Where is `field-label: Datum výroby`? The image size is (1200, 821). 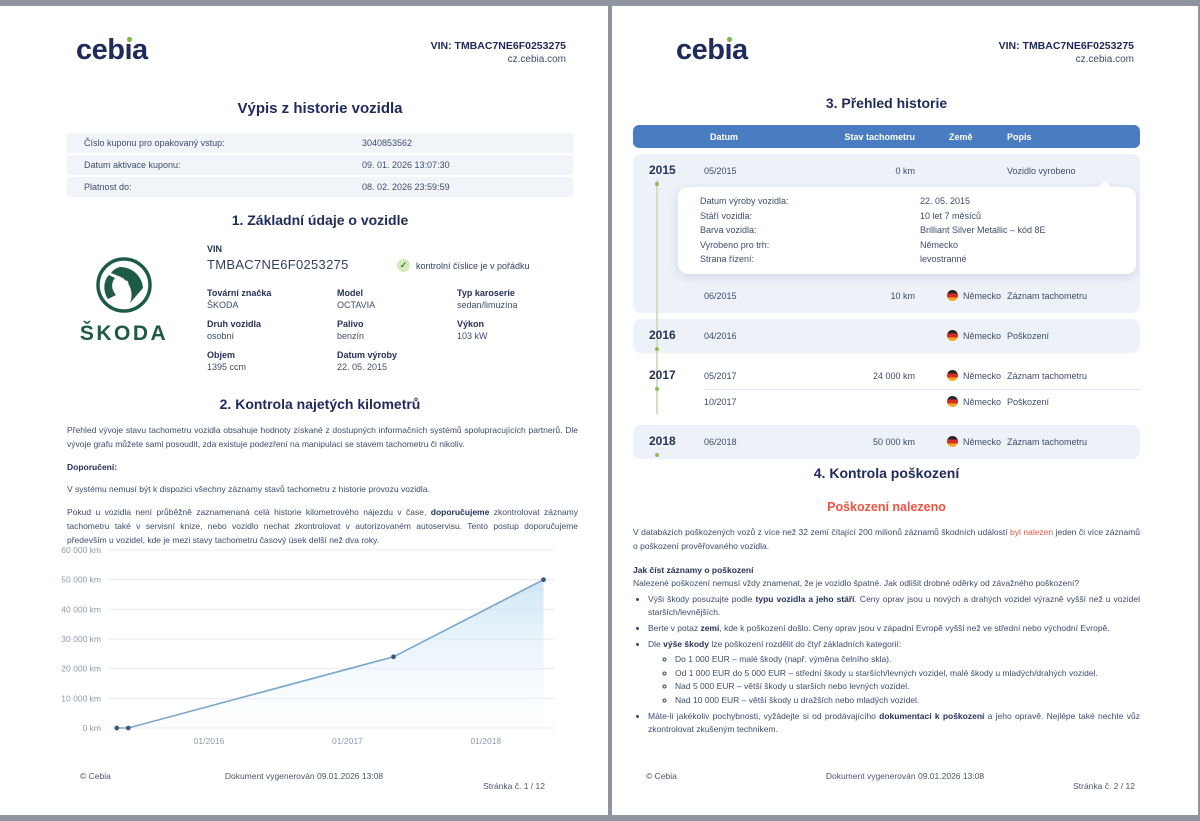 field-label: Datum výroby is located at coordinates (367, 355).